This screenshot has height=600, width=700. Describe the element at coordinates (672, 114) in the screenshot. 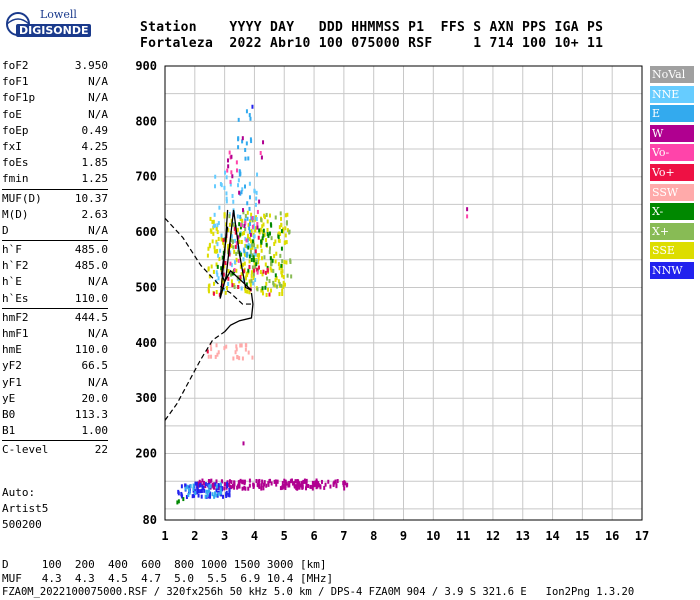

I see `legend-item-e: E` at that location.